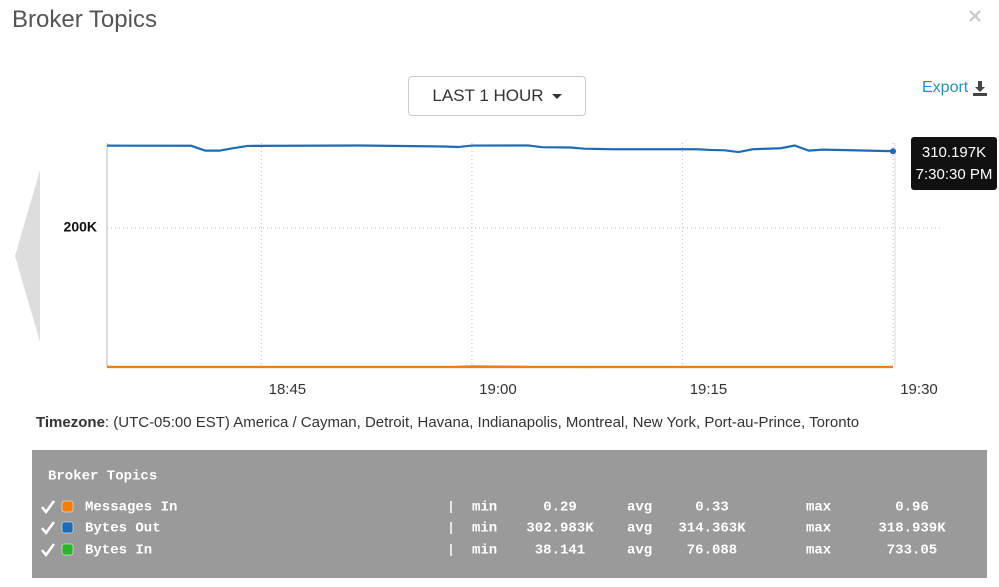 Image resolution: width=999 pixels, height=587 pixels. Describe the element at coordinates (131, 508) in the screenshot. I see `legend-name: Messages In` at that location.